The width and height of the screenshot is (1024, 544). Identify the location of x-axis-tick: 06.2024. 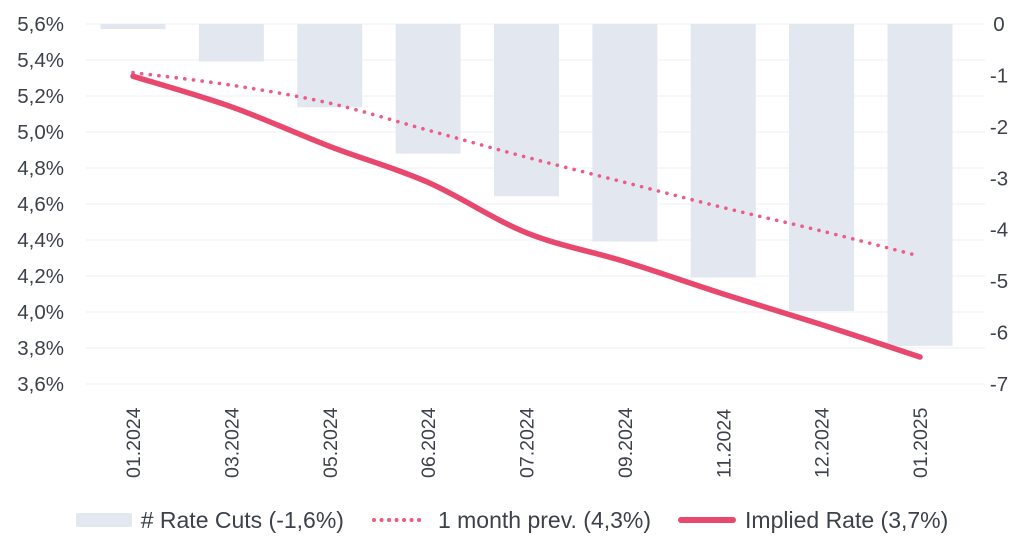
(429, 442).